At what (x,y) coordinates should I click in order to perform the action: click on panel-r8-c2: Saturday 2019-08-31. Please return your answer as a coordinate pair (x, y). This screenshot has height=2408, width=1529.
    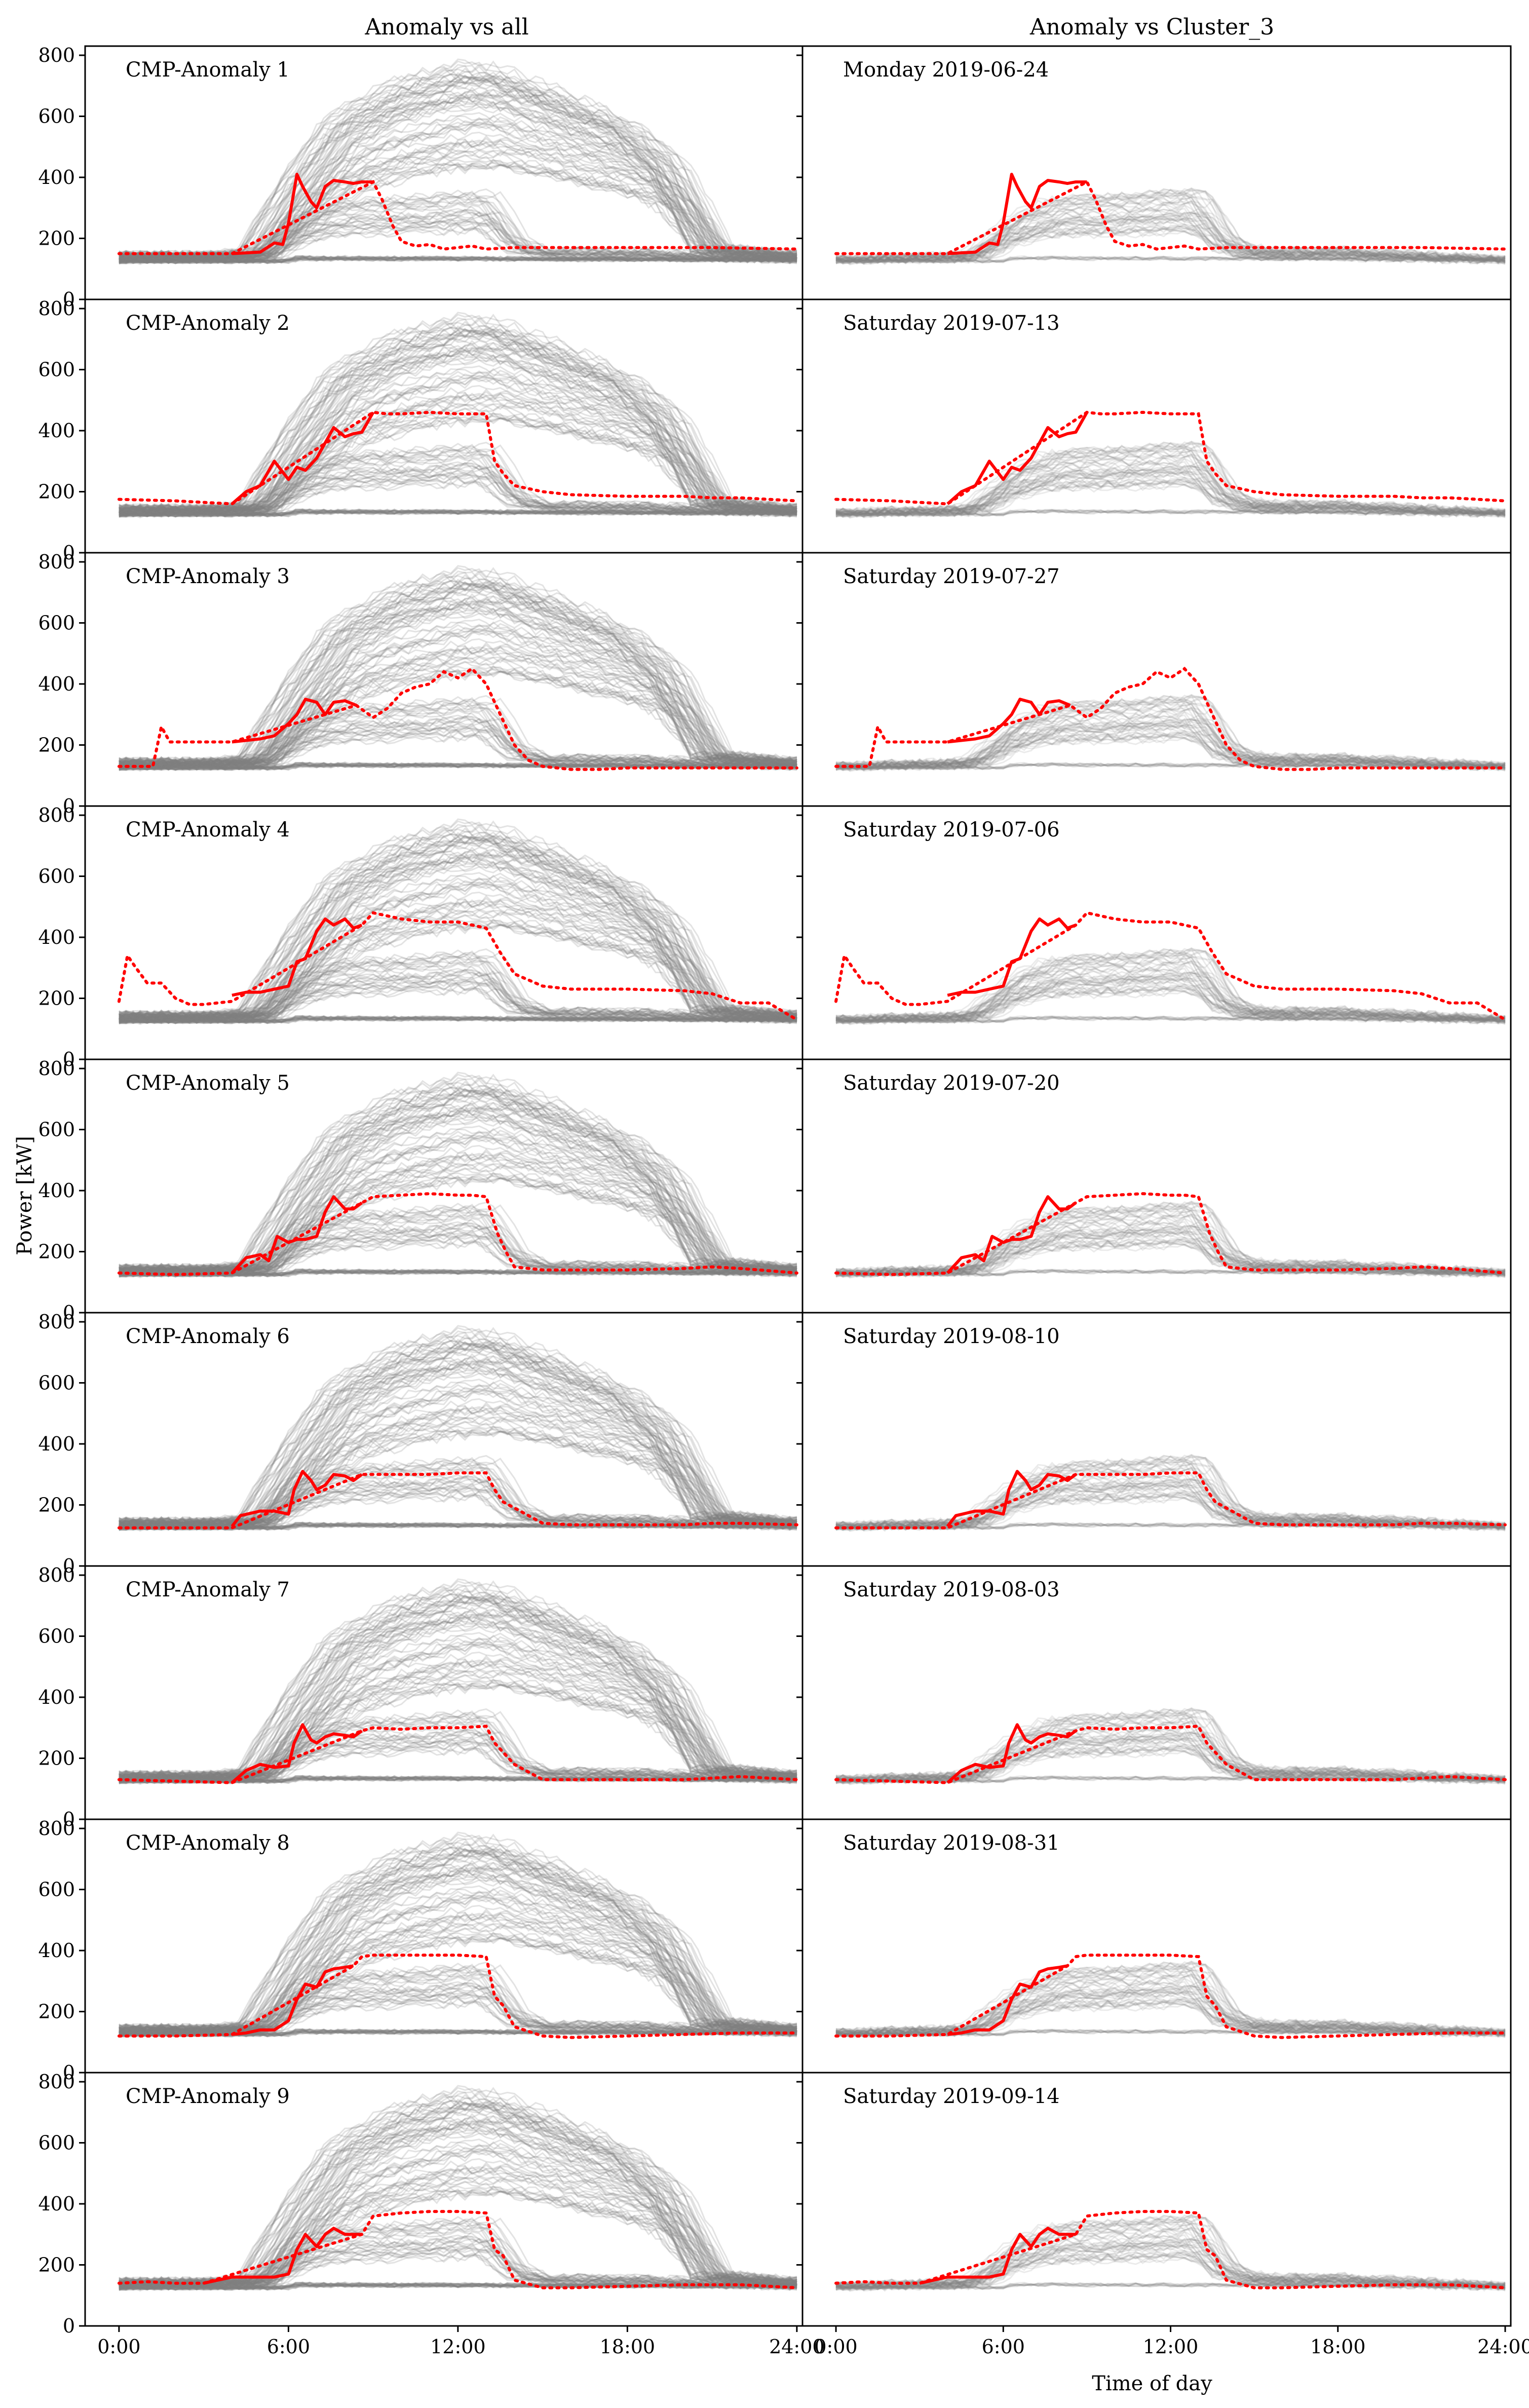
    Looking at the image, I should click on (1154, 1946).